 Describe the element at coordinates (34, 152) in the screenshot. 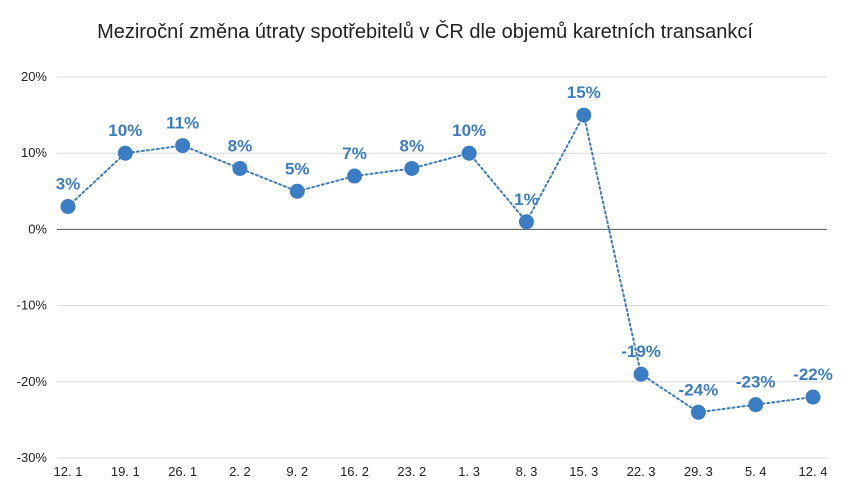

I see `y-tick-label: 10%` at that location.